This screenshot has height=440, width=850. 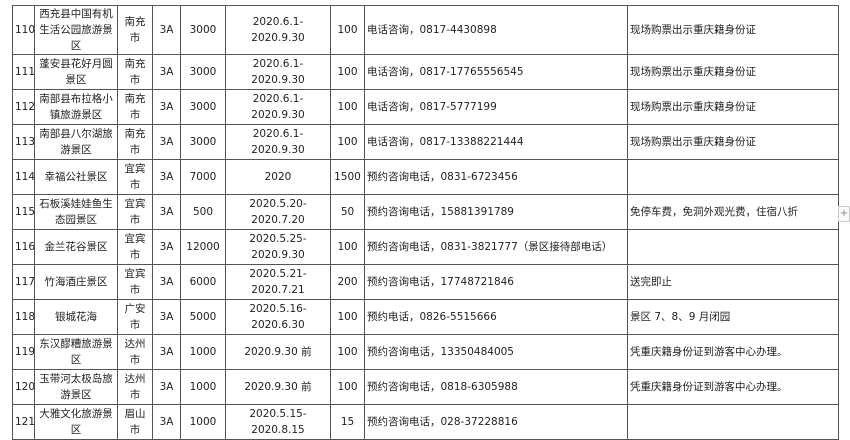 I want to click on cell-spot-name: 石板溪娃娃鱼生态园景区, so click(x=76, y=212).